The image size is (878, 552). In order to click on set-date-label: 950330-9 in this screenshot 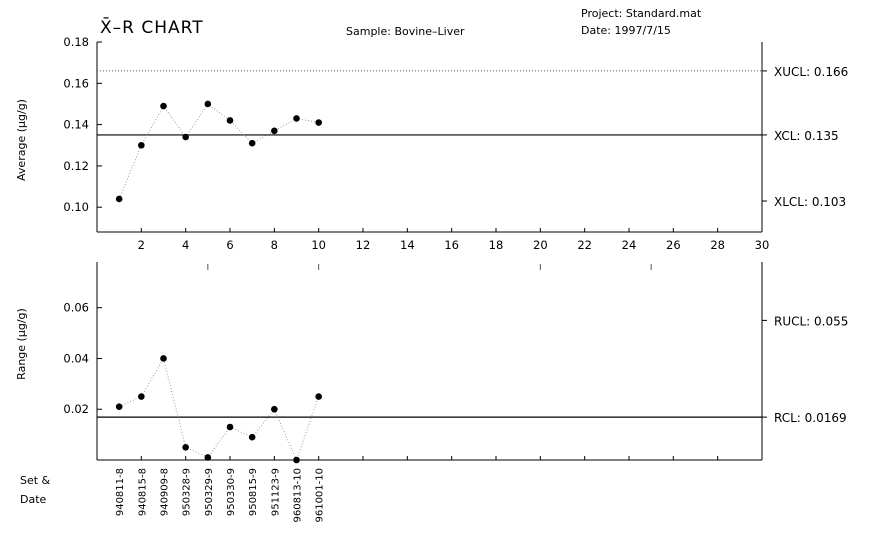, I will do `click(231, 492)`.